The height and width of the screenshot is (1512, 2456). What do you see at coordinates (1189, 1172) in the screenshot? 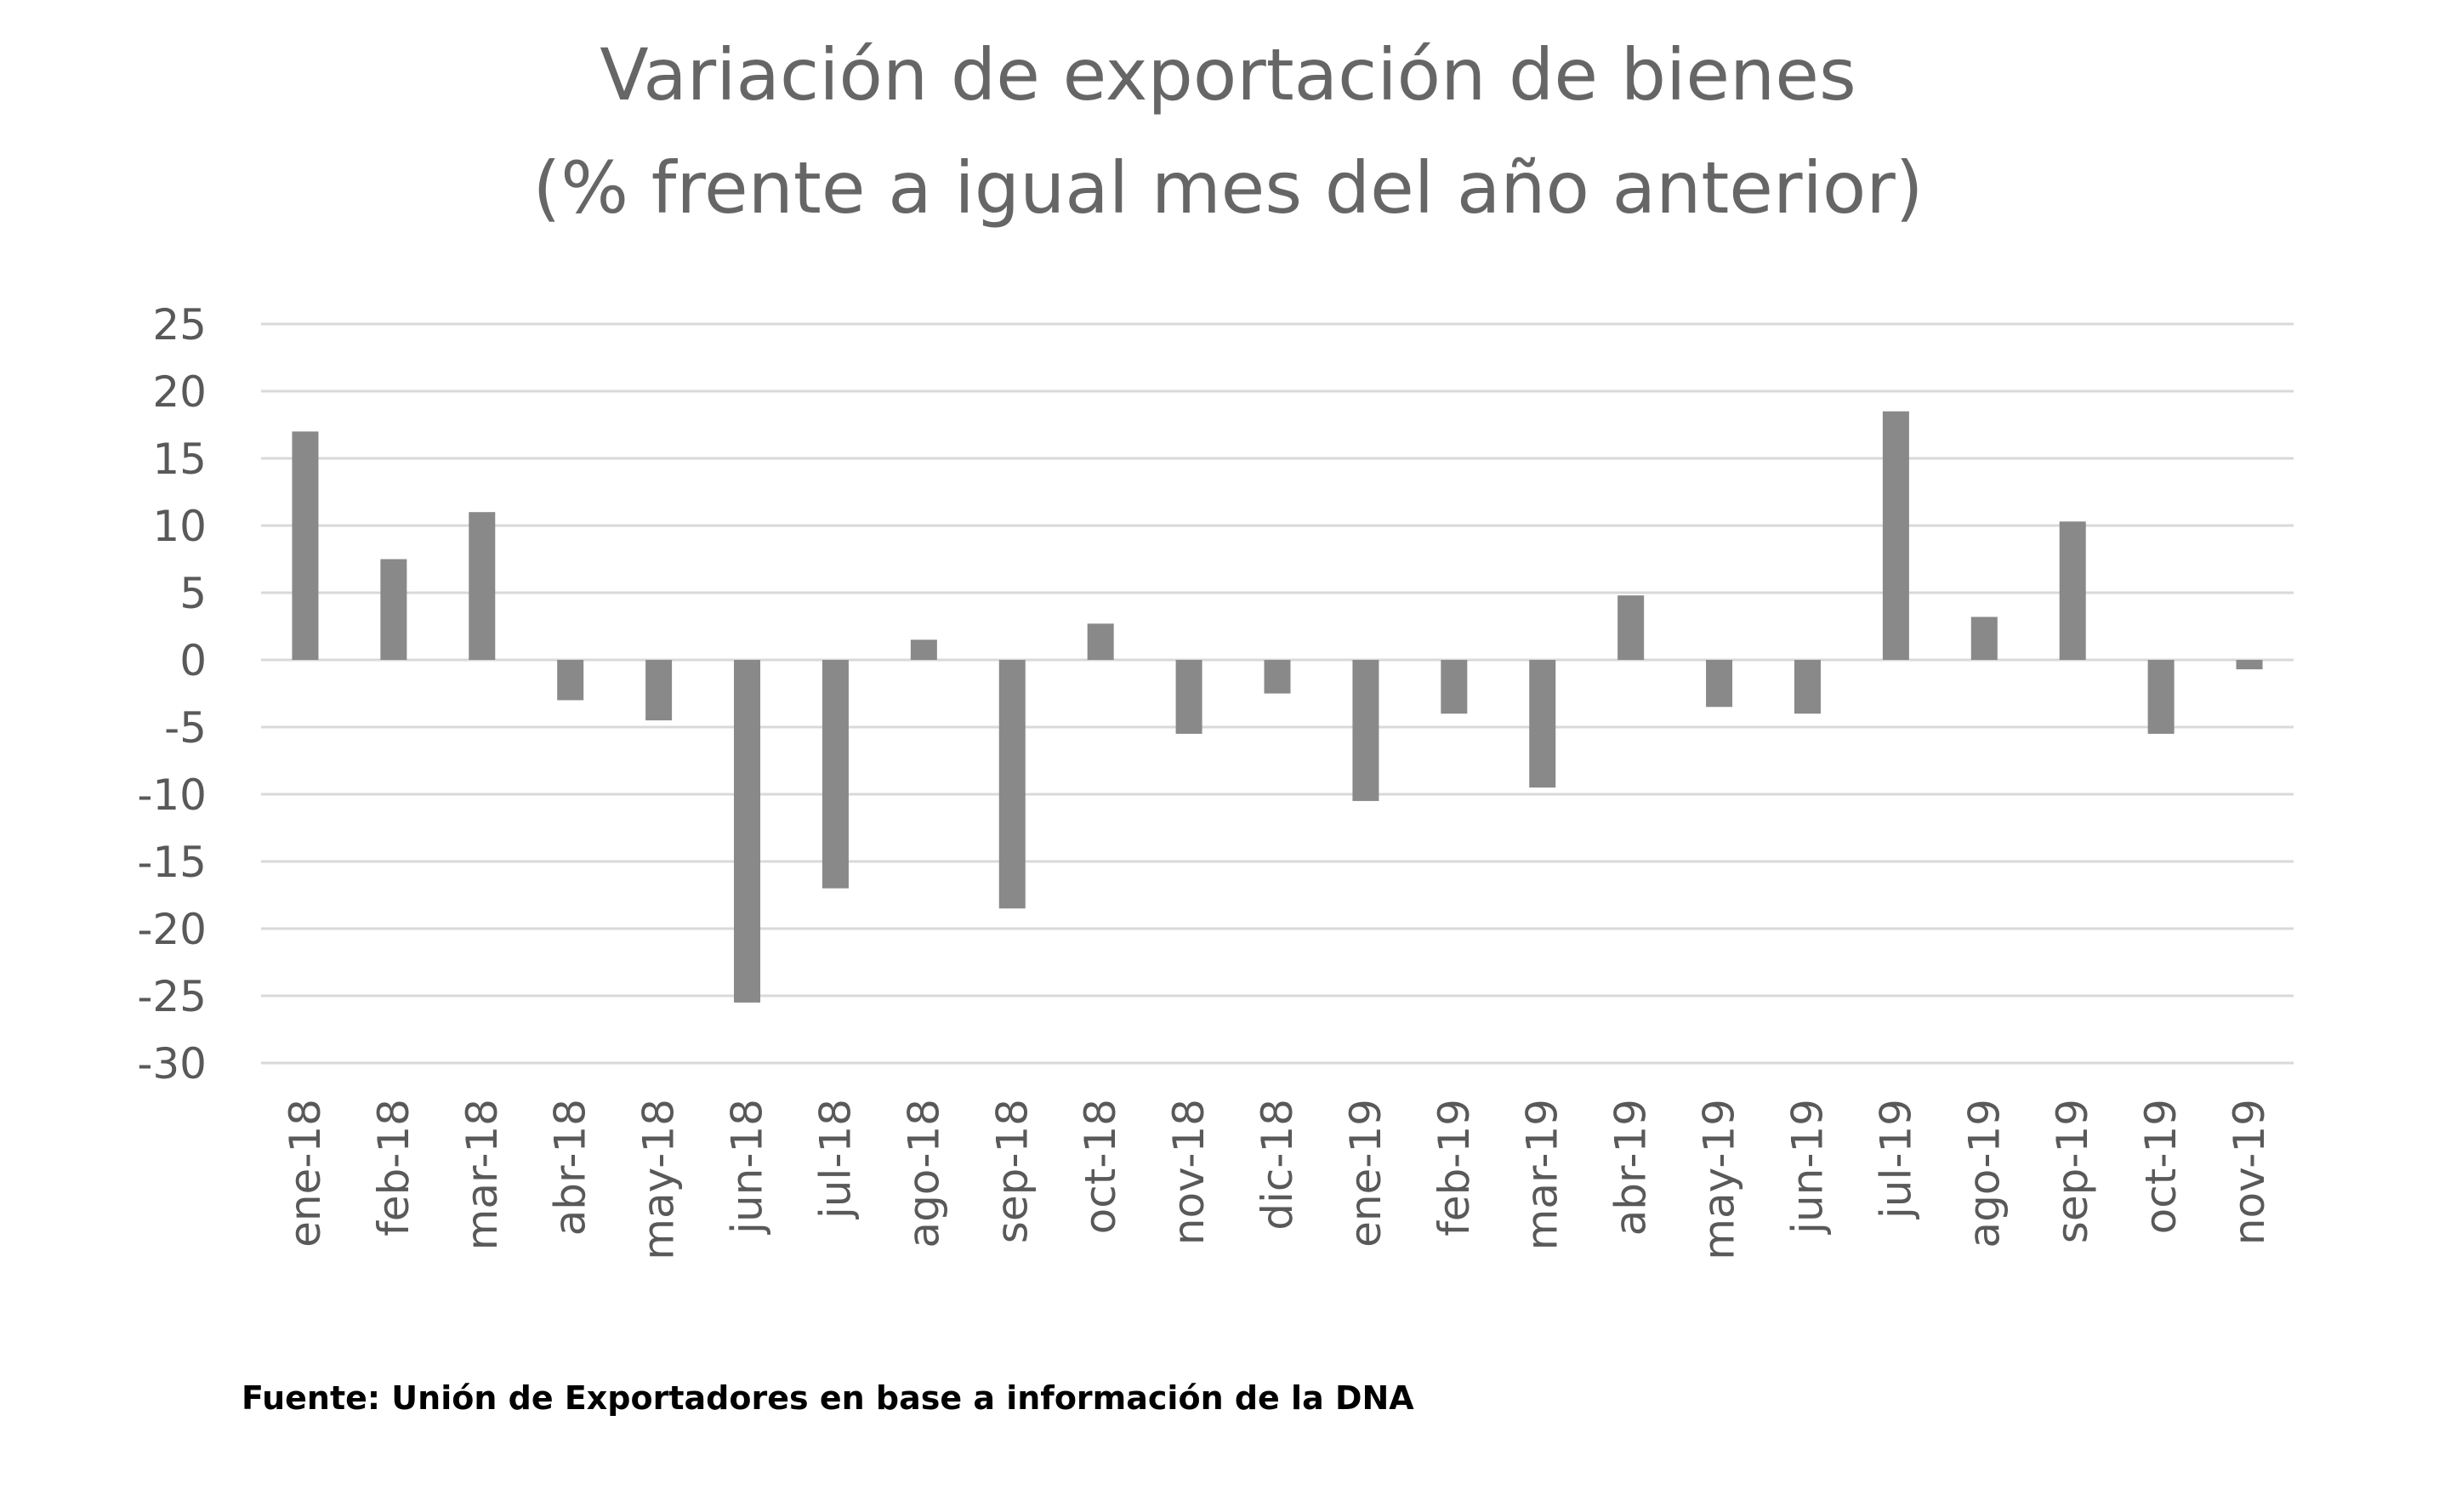
I see `x-tick-label: nov-18` at bounding box center [1189, 1172].